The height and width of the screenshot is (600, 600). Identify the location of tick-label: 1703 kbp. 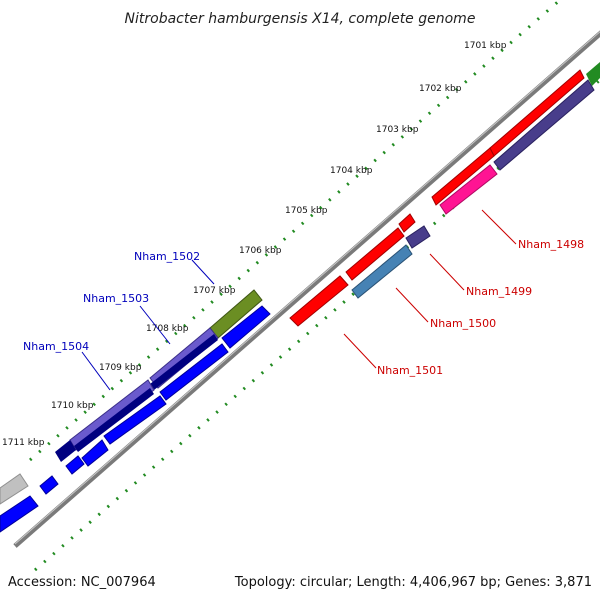
(397, 130).